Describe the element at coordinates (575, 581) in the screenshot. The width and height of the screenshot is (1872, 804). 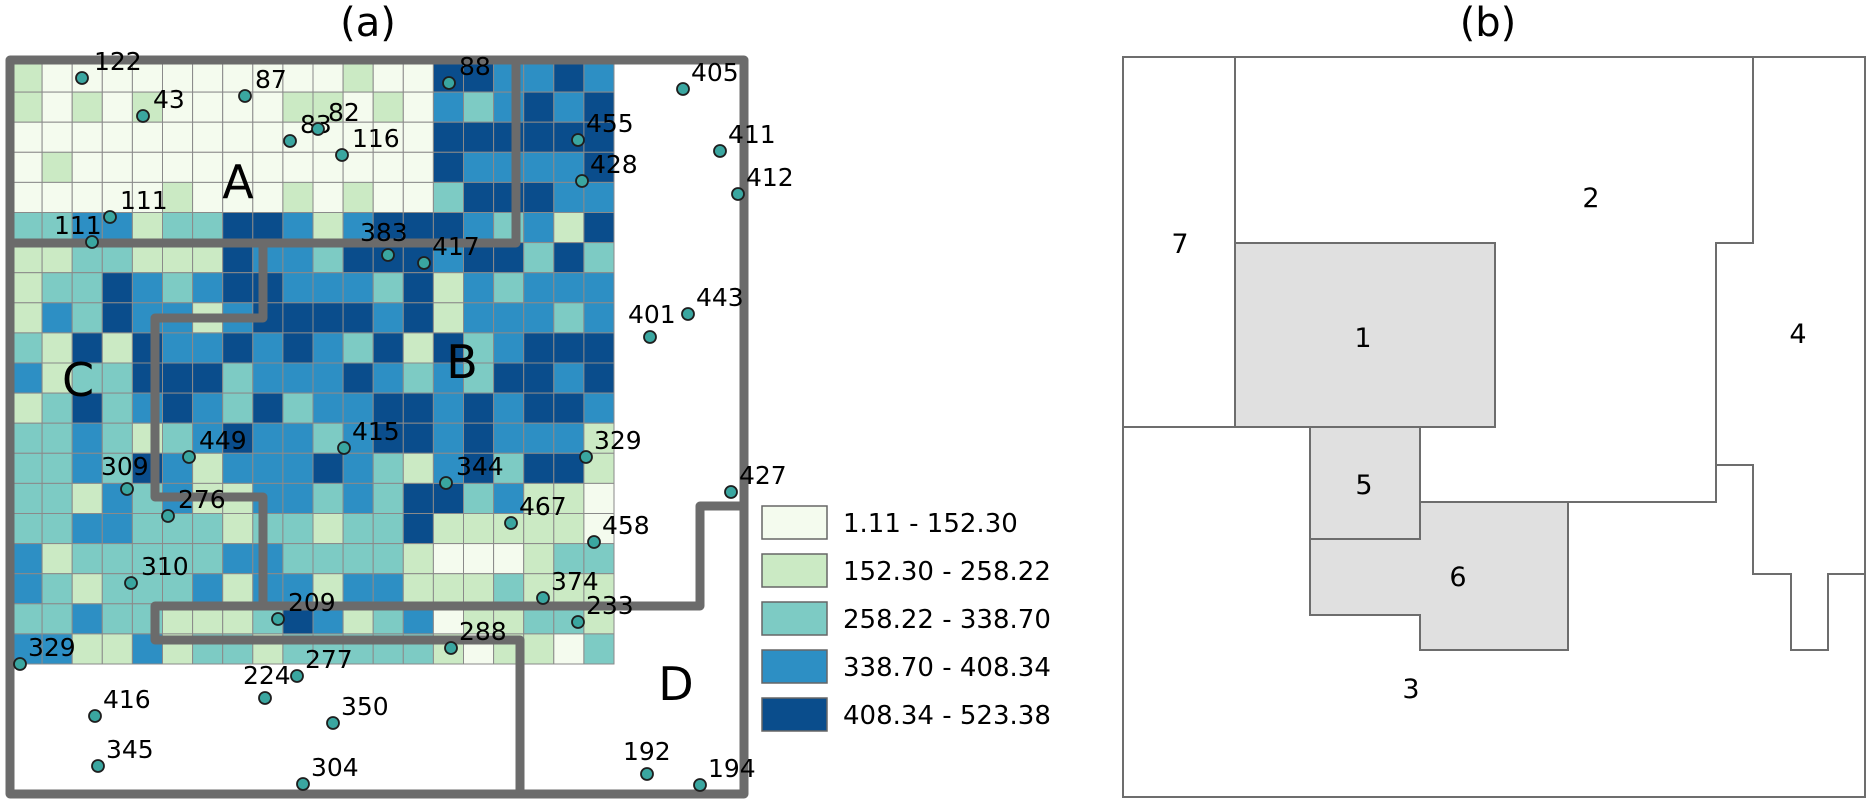
I see `sample-point-label: 374` at that location.